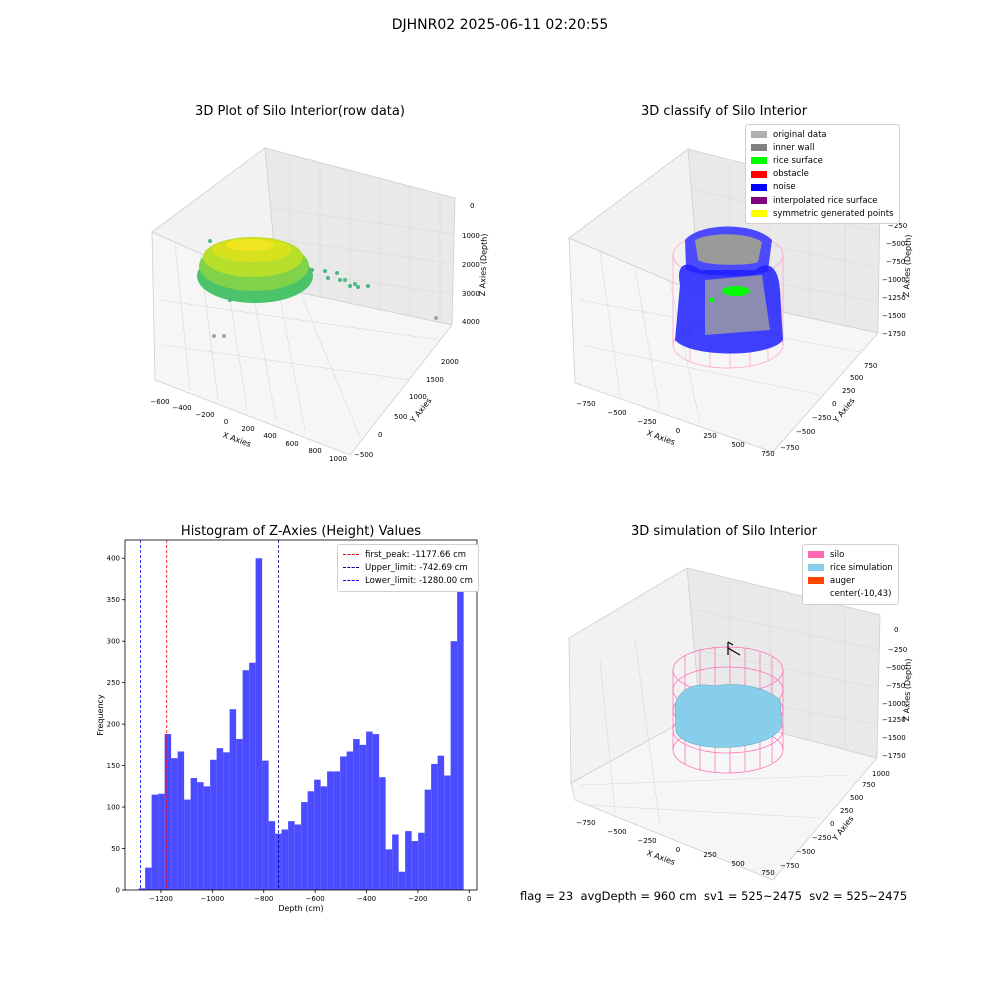 Image resolution: width=1000 pixels, height=1000 pixels. I want to click on panel1-ytick: 2000, so click(450, 362).